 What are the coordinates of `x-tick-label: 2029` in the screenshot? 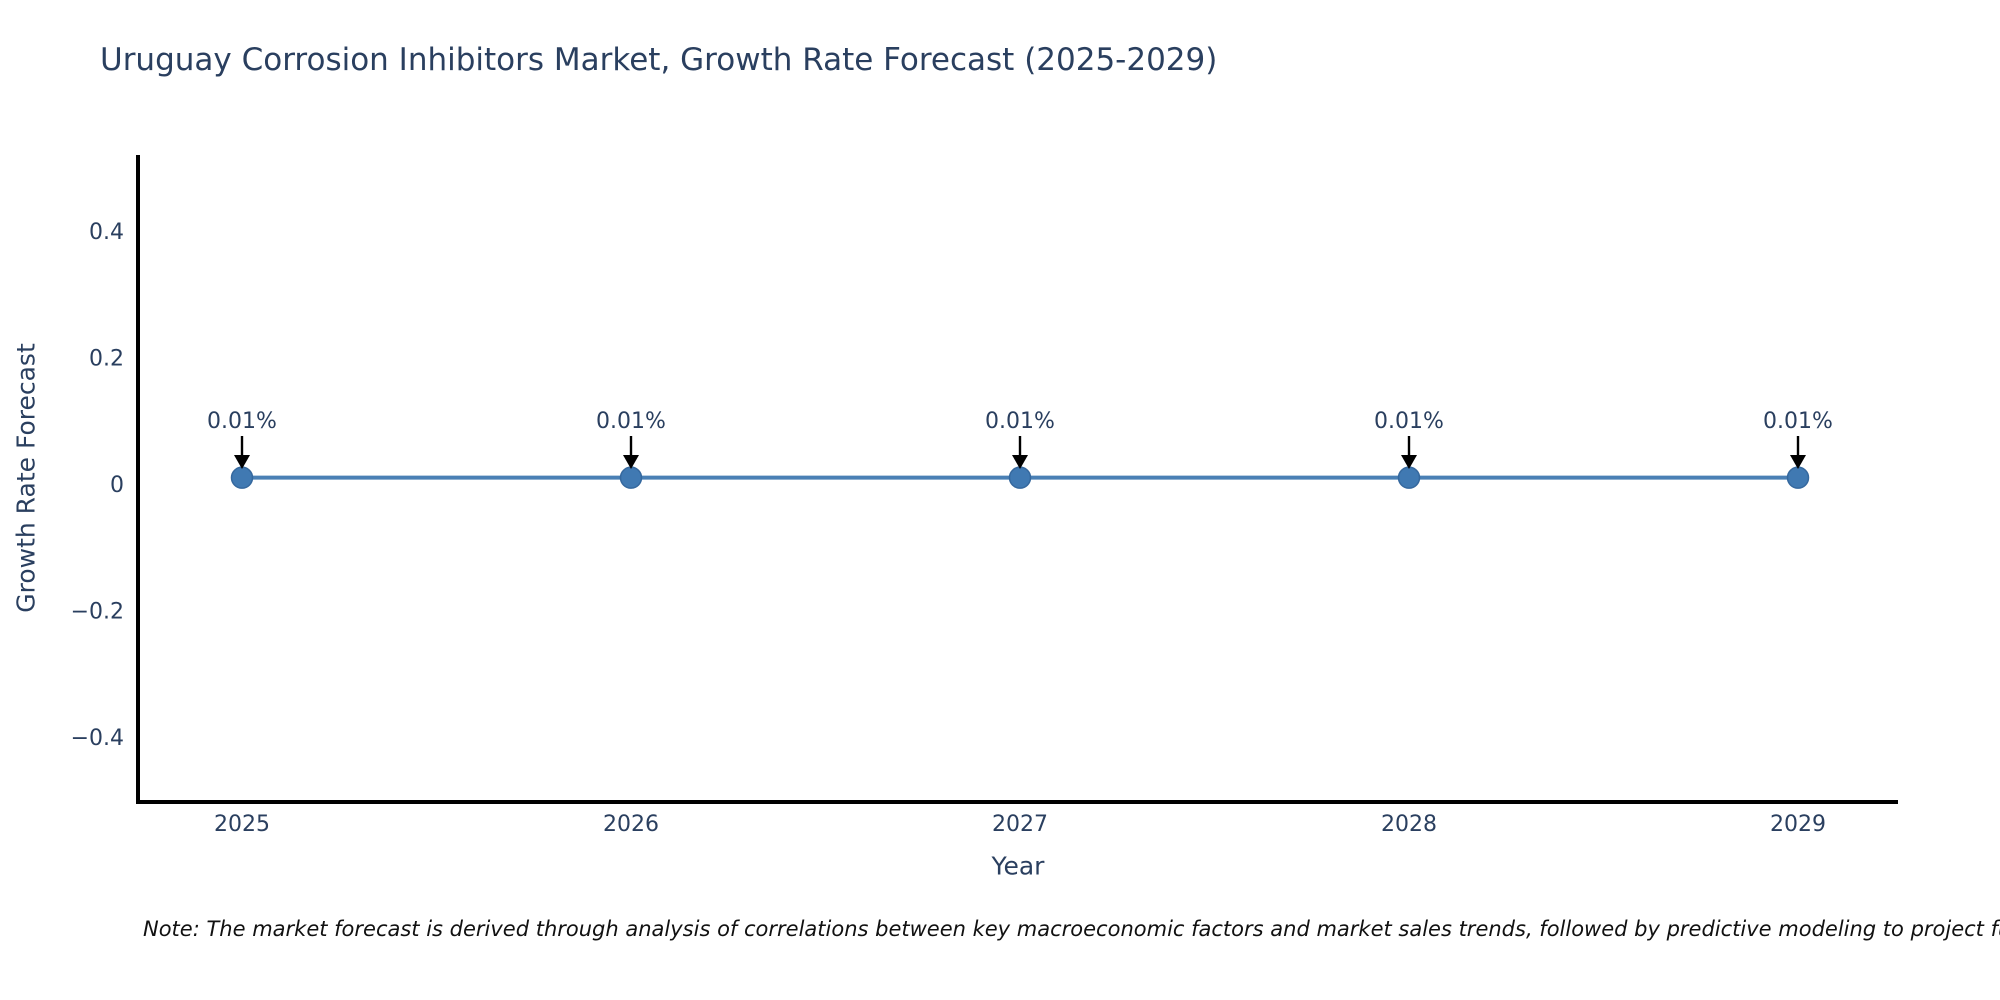 It's located at (1798, 824).